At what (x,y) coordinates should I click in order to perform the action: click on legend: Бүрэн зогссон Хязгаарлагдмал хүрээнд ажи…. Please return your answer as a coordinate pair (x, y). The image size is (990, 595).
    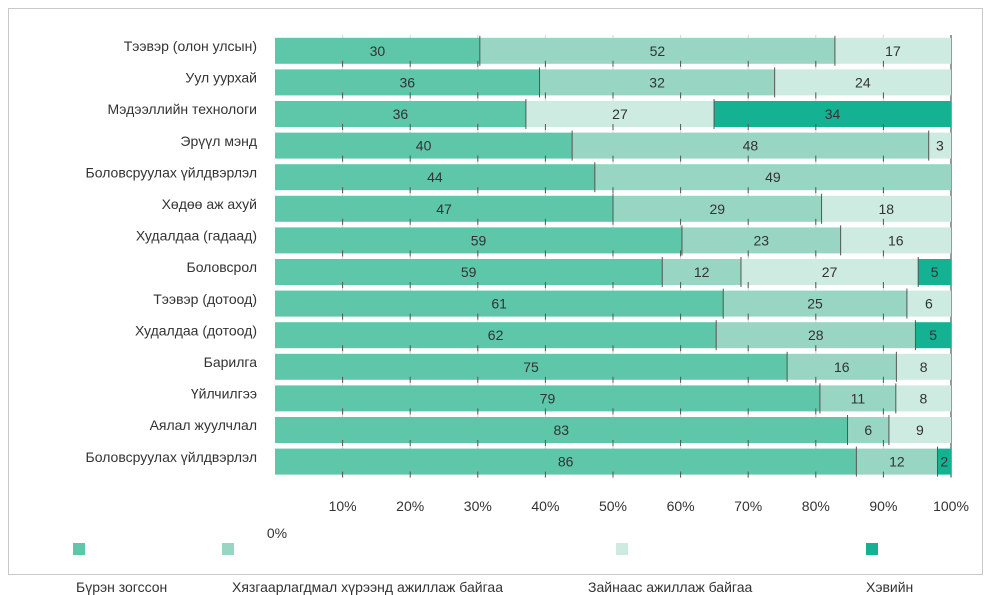
    Looking at the image, I should click on (495, 584).